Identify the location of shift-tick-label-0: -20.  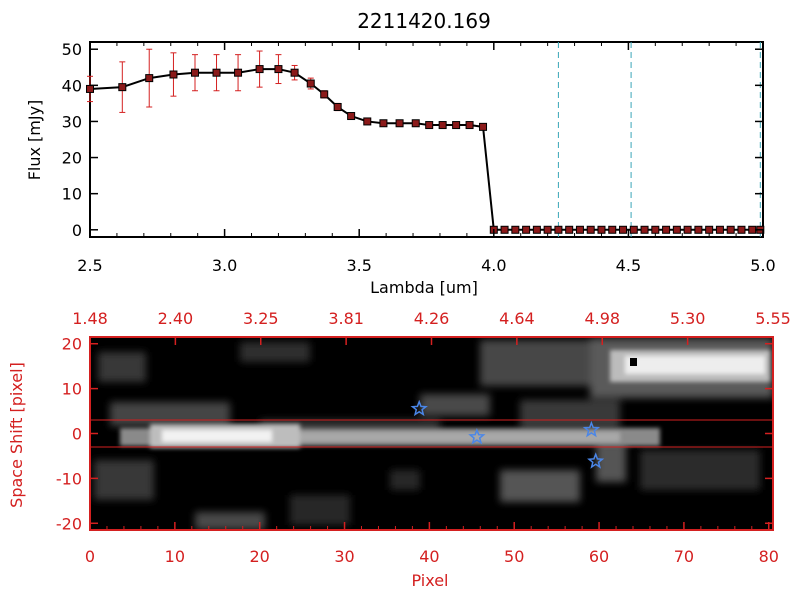
(69, 523).